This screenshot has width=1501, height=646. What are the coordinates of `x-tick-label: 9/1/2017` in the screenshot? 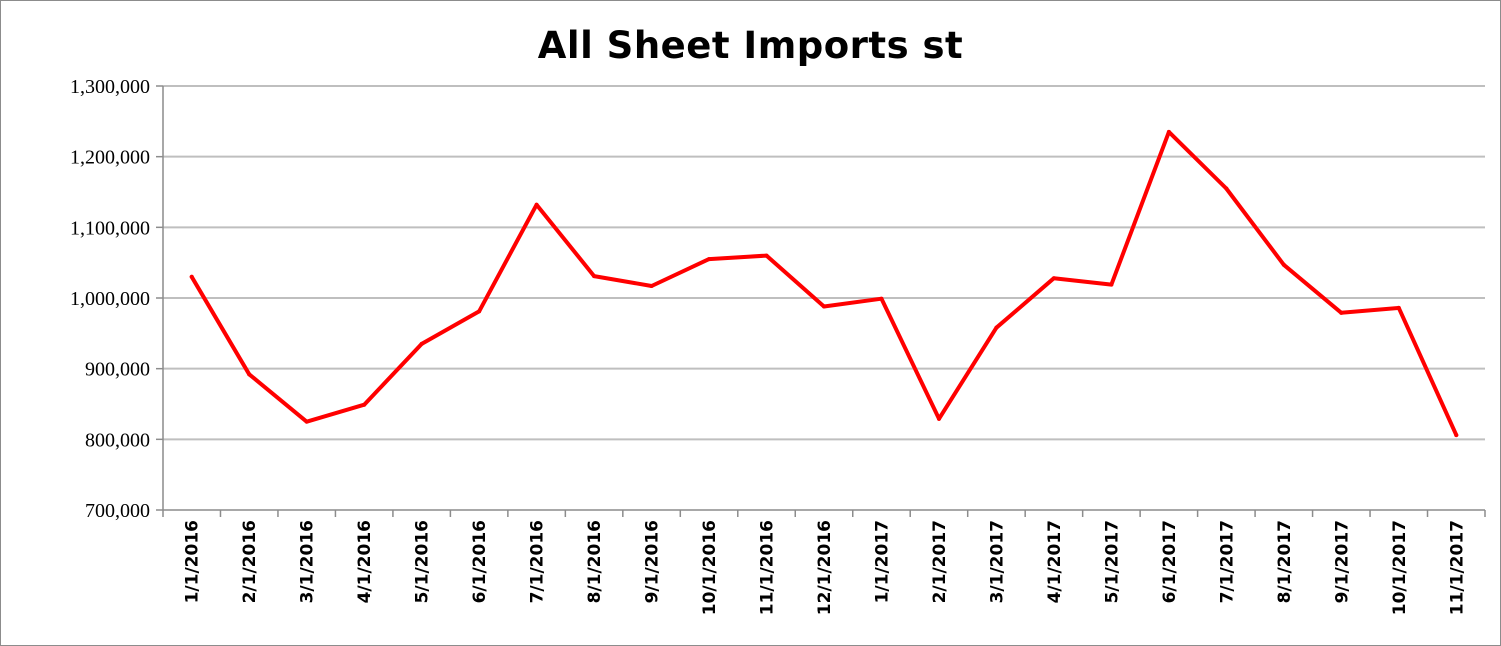 It's located at (1342, 561).